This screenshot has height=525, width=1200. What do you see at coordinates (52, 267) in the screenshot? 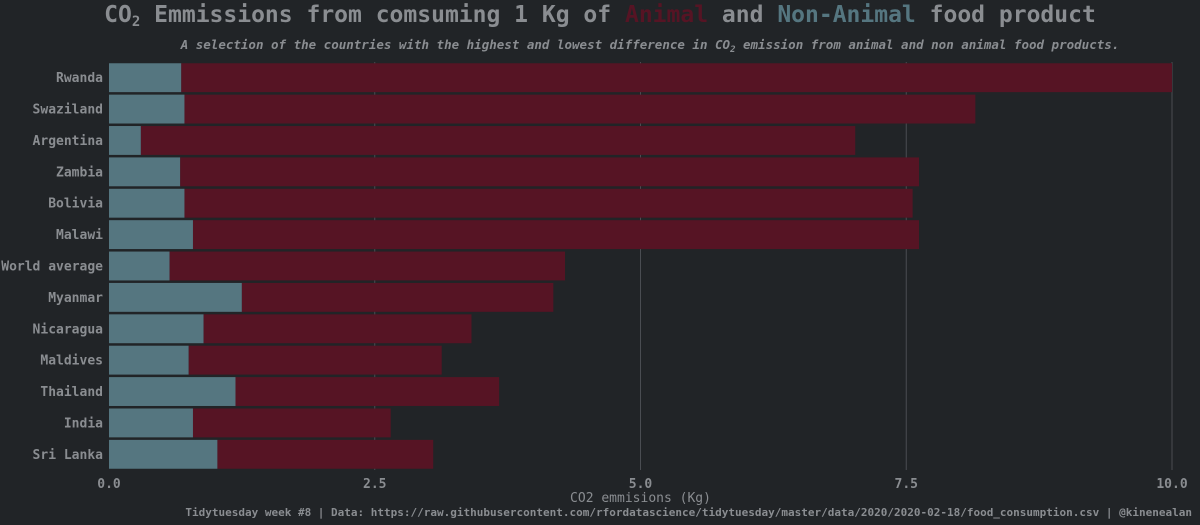
I see `category-label: World average` at bounding box center [52, 267].